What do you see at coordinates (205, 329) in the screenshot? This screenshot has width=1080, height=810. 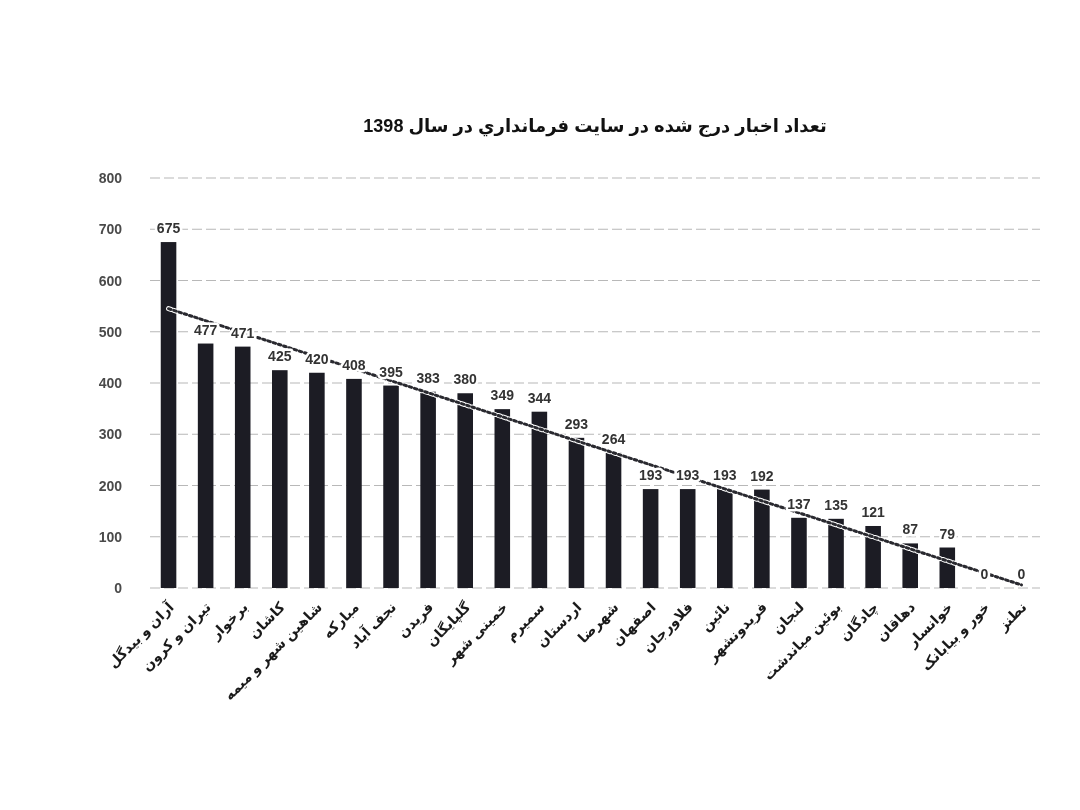 I see `data-label: 477` at bounding box center [205, 329].